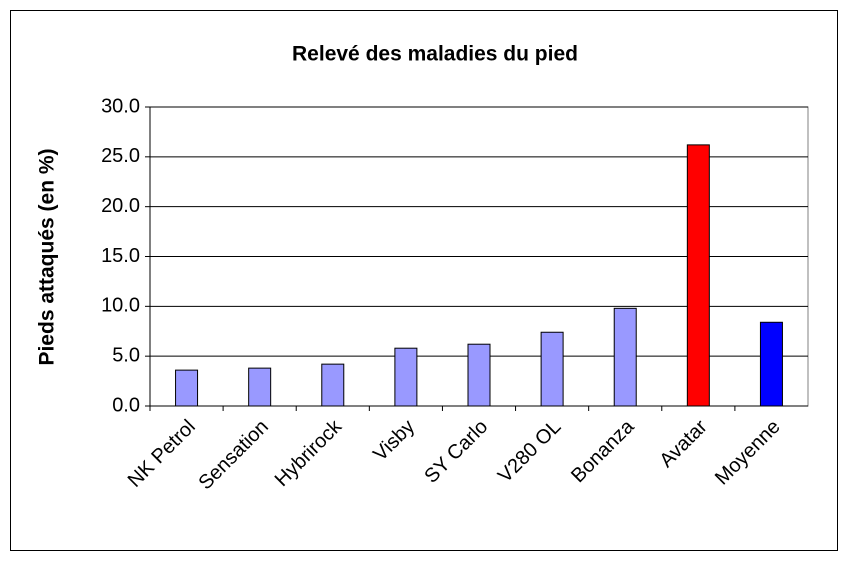 Image resolution: width=847 pixels, height=562 pixels. I want to click on chart-title: Relevé des maladies du pied, so click(435, 54).